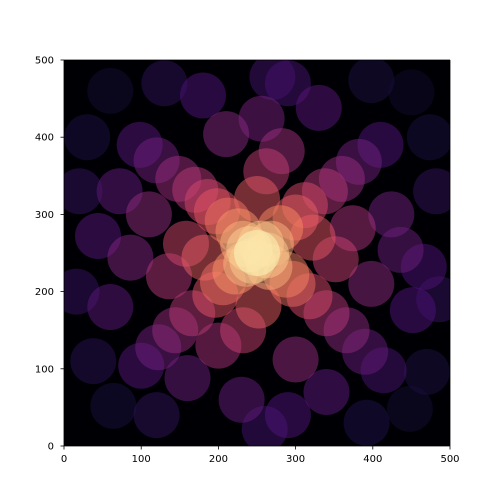 Image resolution: width=500 pixels, height=500 pixels. What do you see at coordinates (44, 138) in the screenshot?
I see `y-tick-label: 400` at bounding box center [44, 138].